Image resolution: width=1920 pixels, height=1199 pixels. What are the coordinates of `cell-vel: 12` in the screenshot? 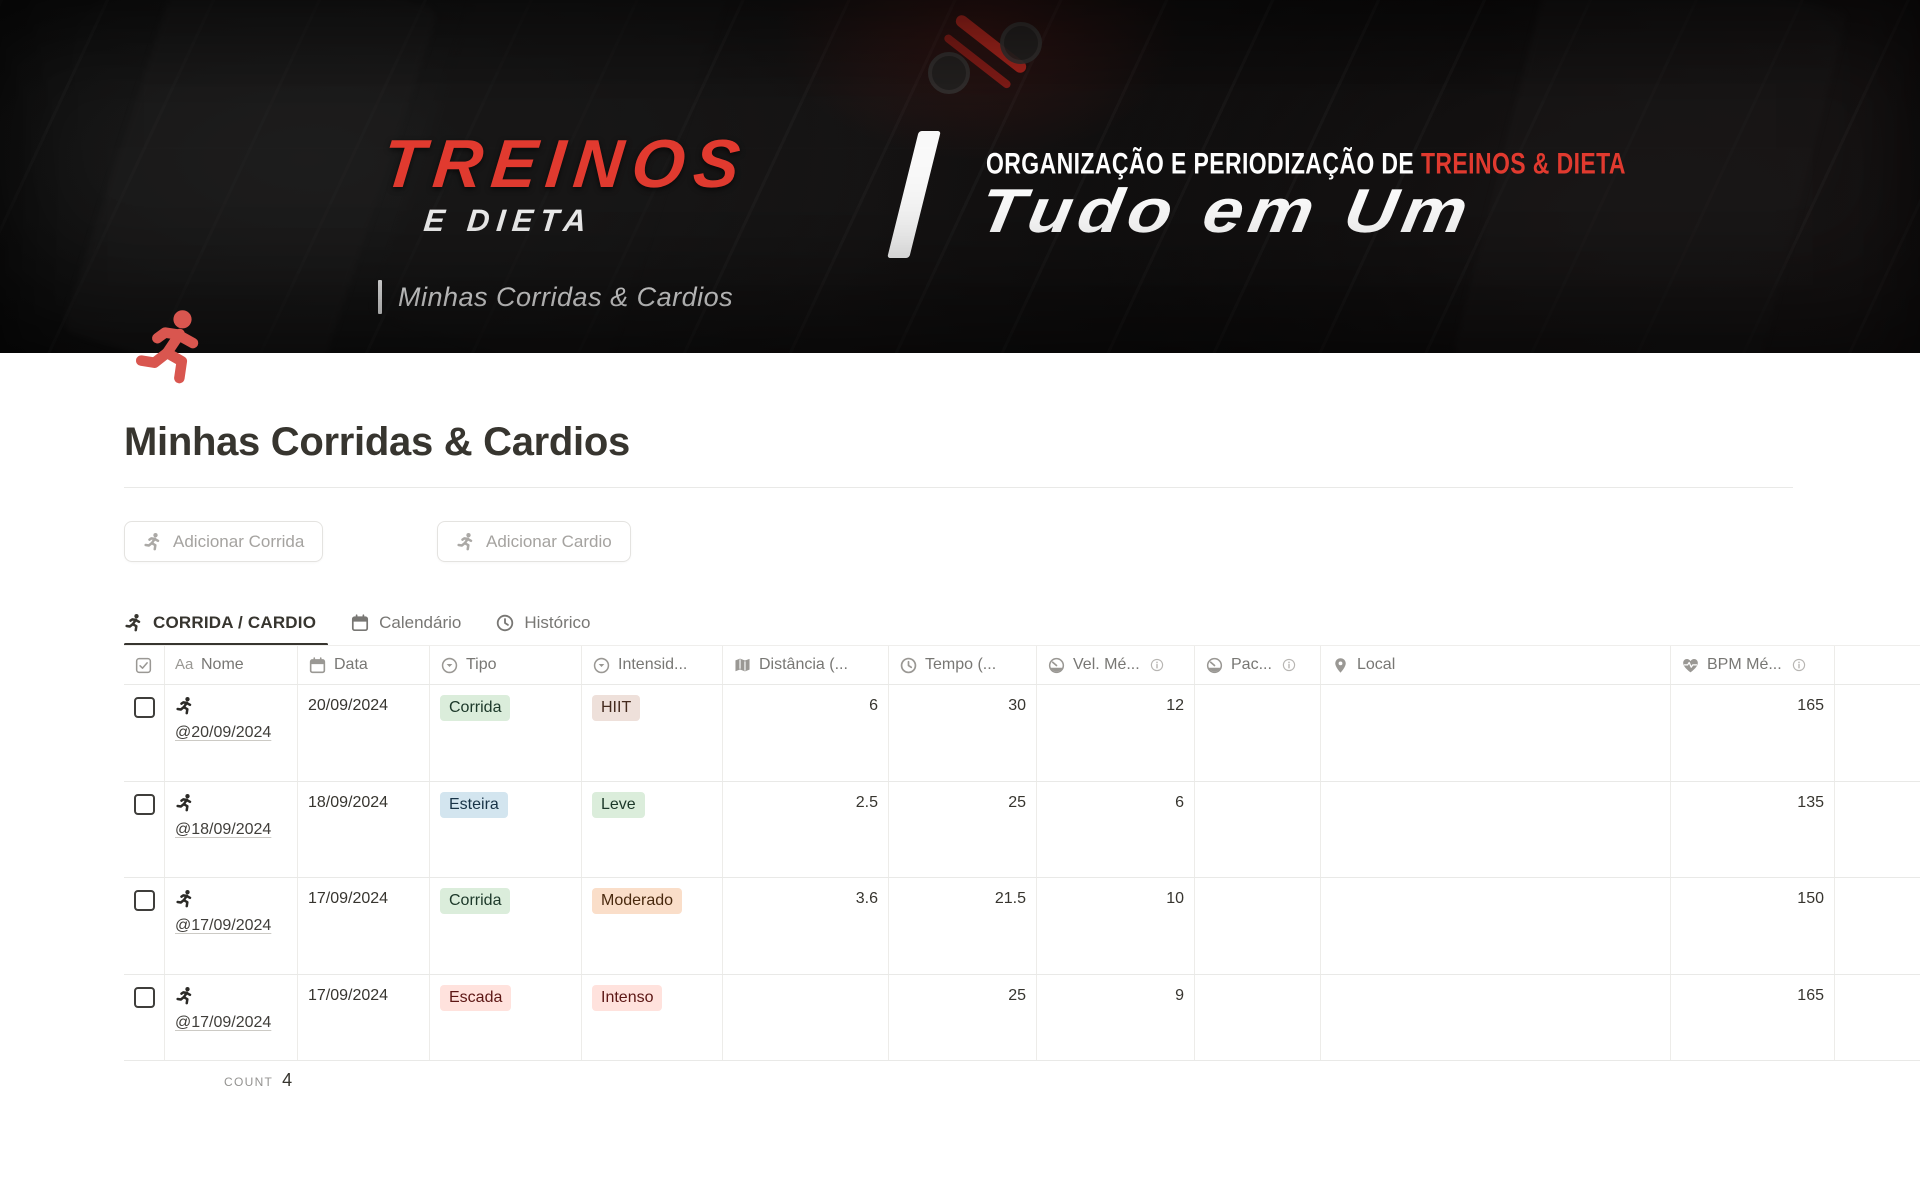 It's located at (1116, 733).